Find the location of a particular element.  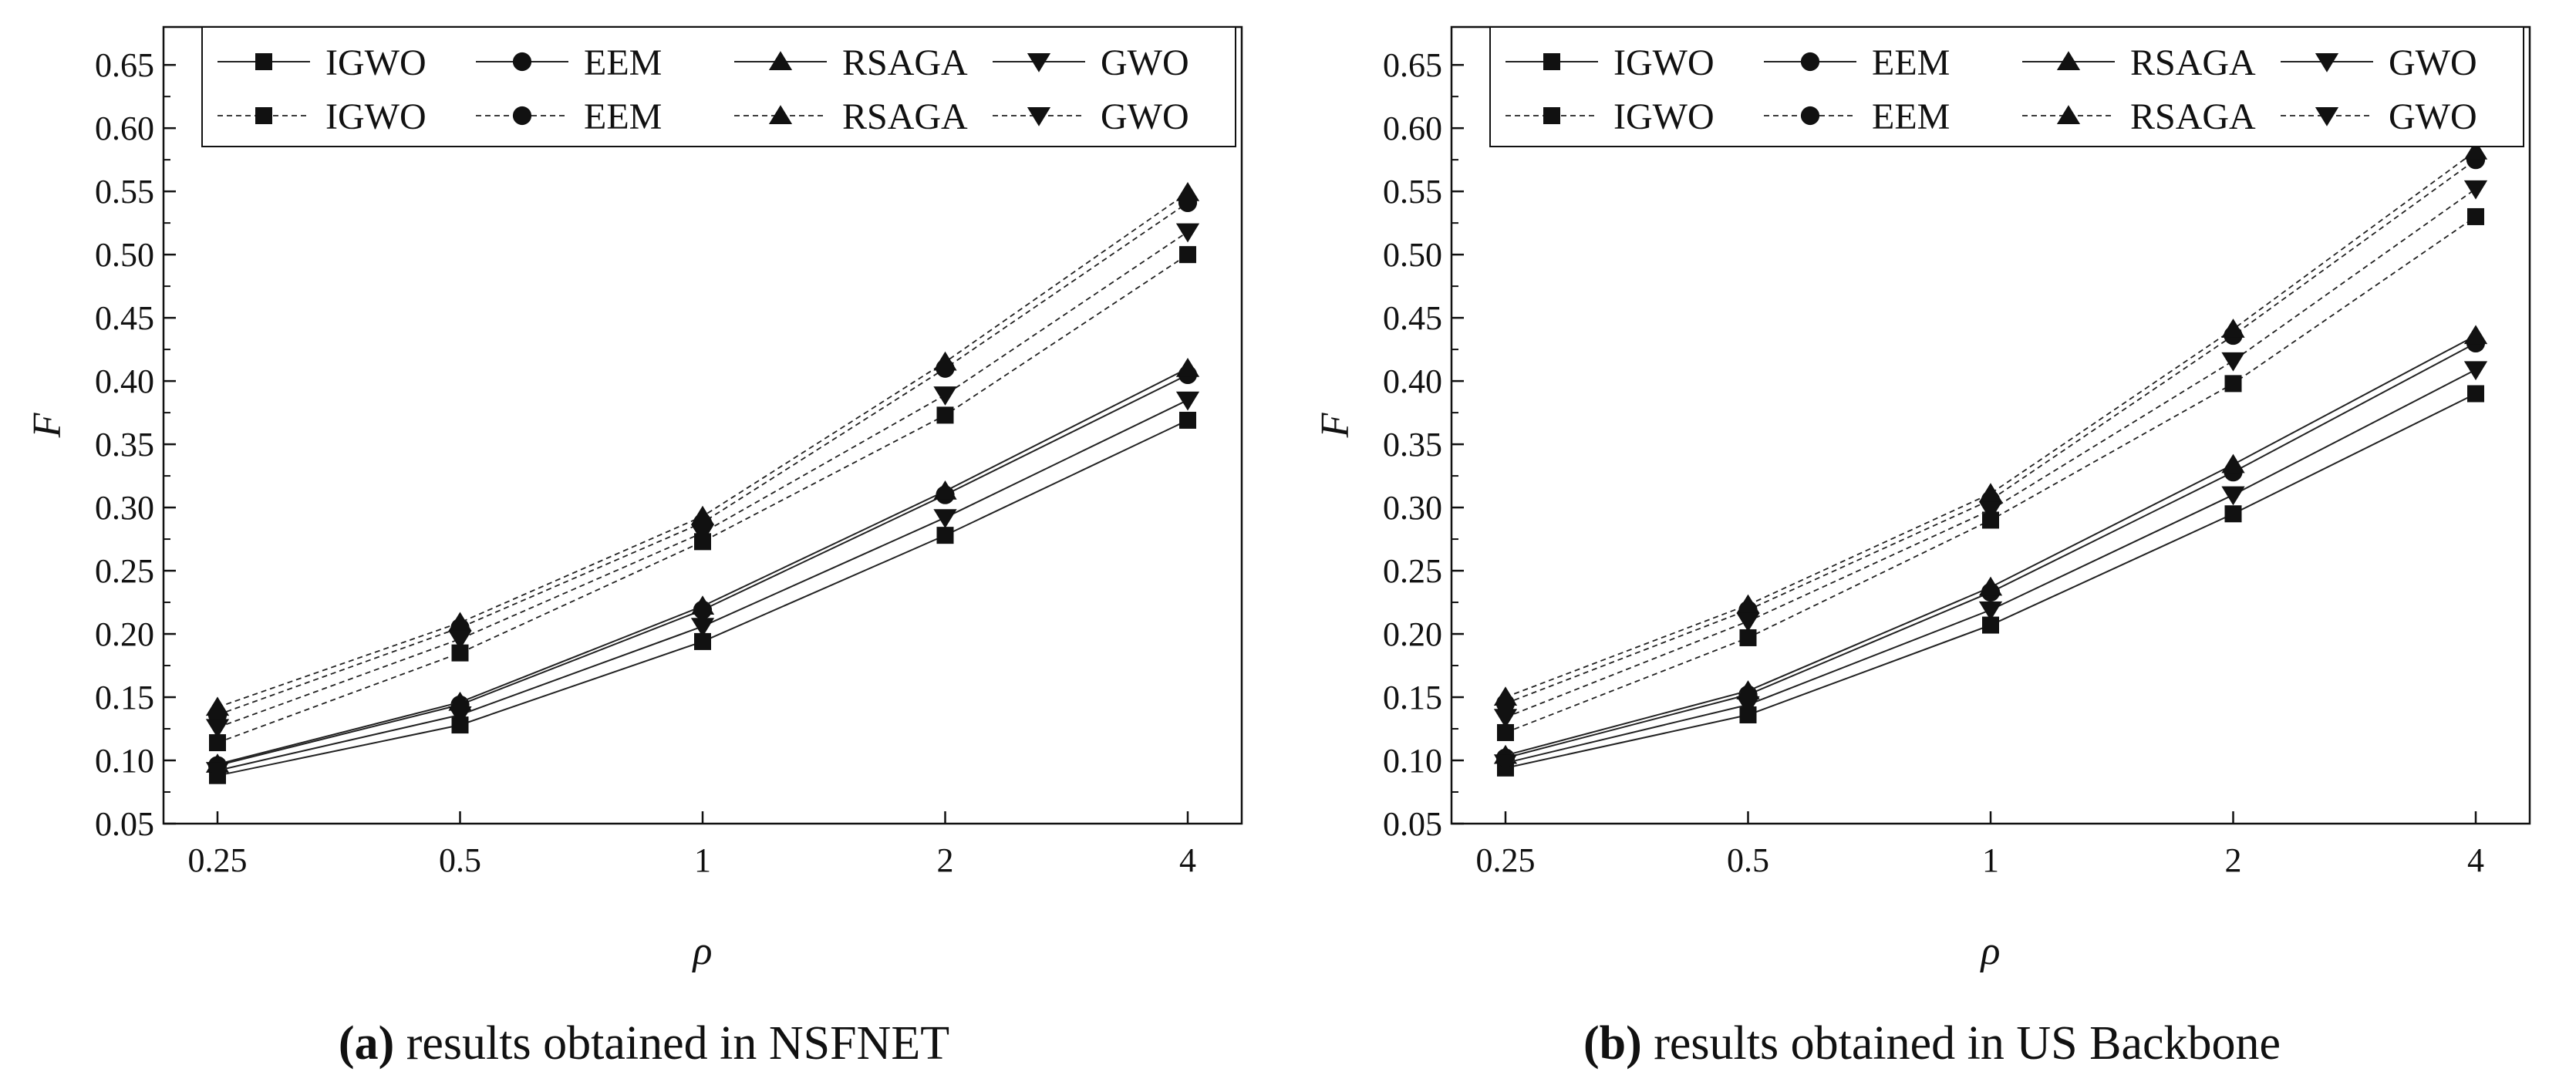

chartb-y-tick-label: 0.50 is located at coordinates (1412, 255).